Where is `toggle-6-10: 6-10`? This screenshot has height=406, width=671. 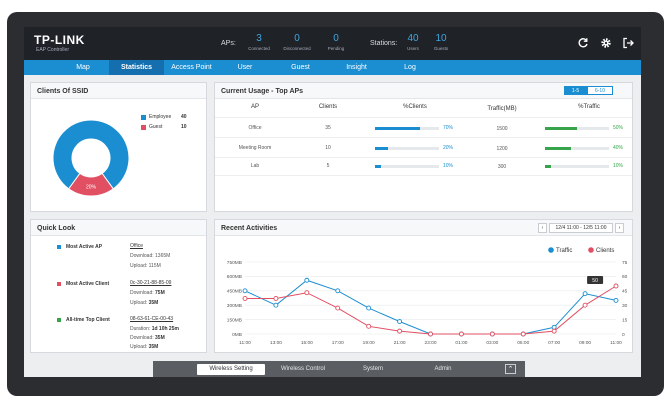
toggle-6-10: 6-10 is located at coordinates (600, 90).